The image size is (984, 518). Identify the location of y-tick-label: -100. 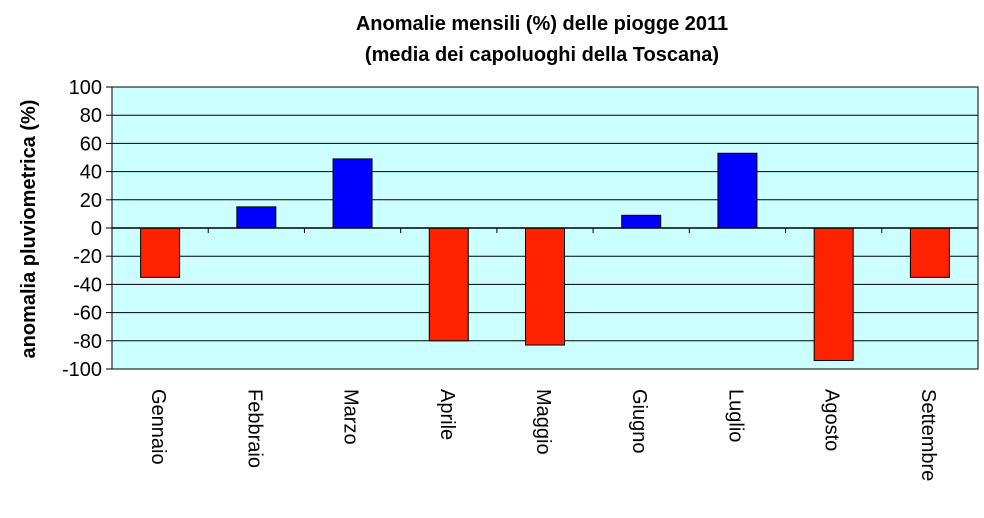
(82, 370).